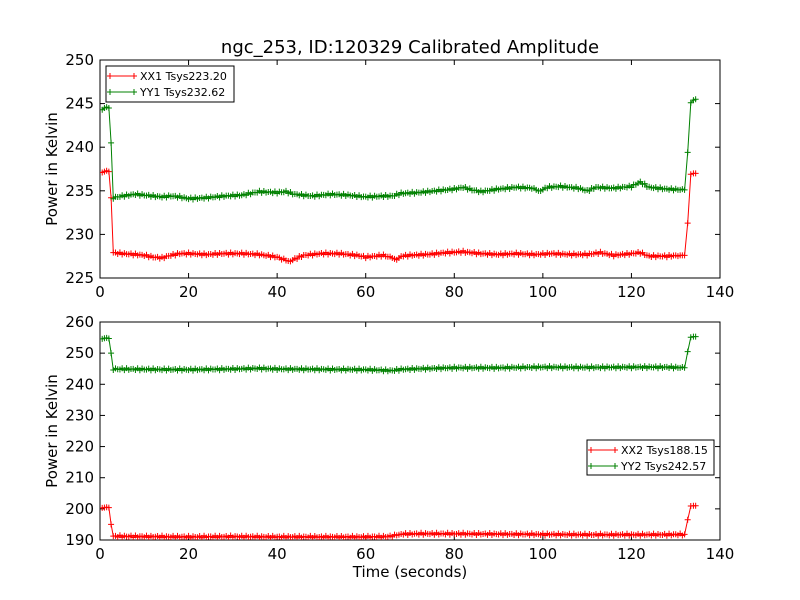 The image size is (800, 600). I want to click on series-line, so click(399, 216).